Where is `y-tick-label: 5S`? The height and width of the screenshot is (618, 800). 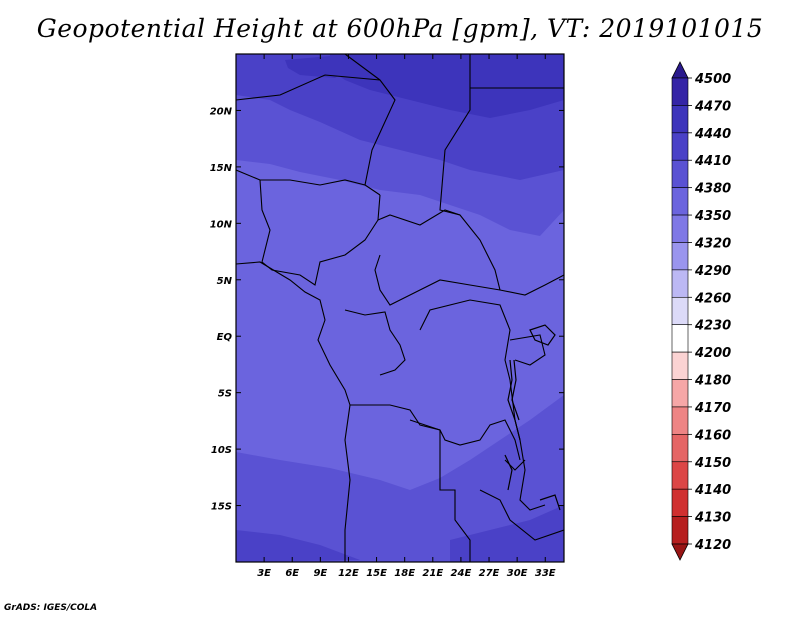
y-tick-label: 5S is located at coordinates (225, 394).